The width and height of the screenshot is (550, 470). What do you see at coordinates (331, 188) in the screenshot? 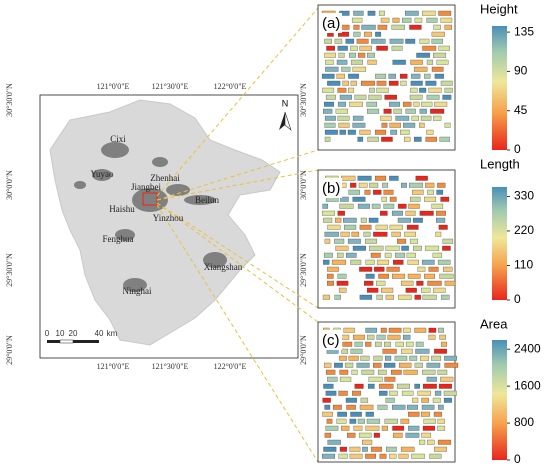
I see `panel-label: (b)` at bounding box center [331, 188].